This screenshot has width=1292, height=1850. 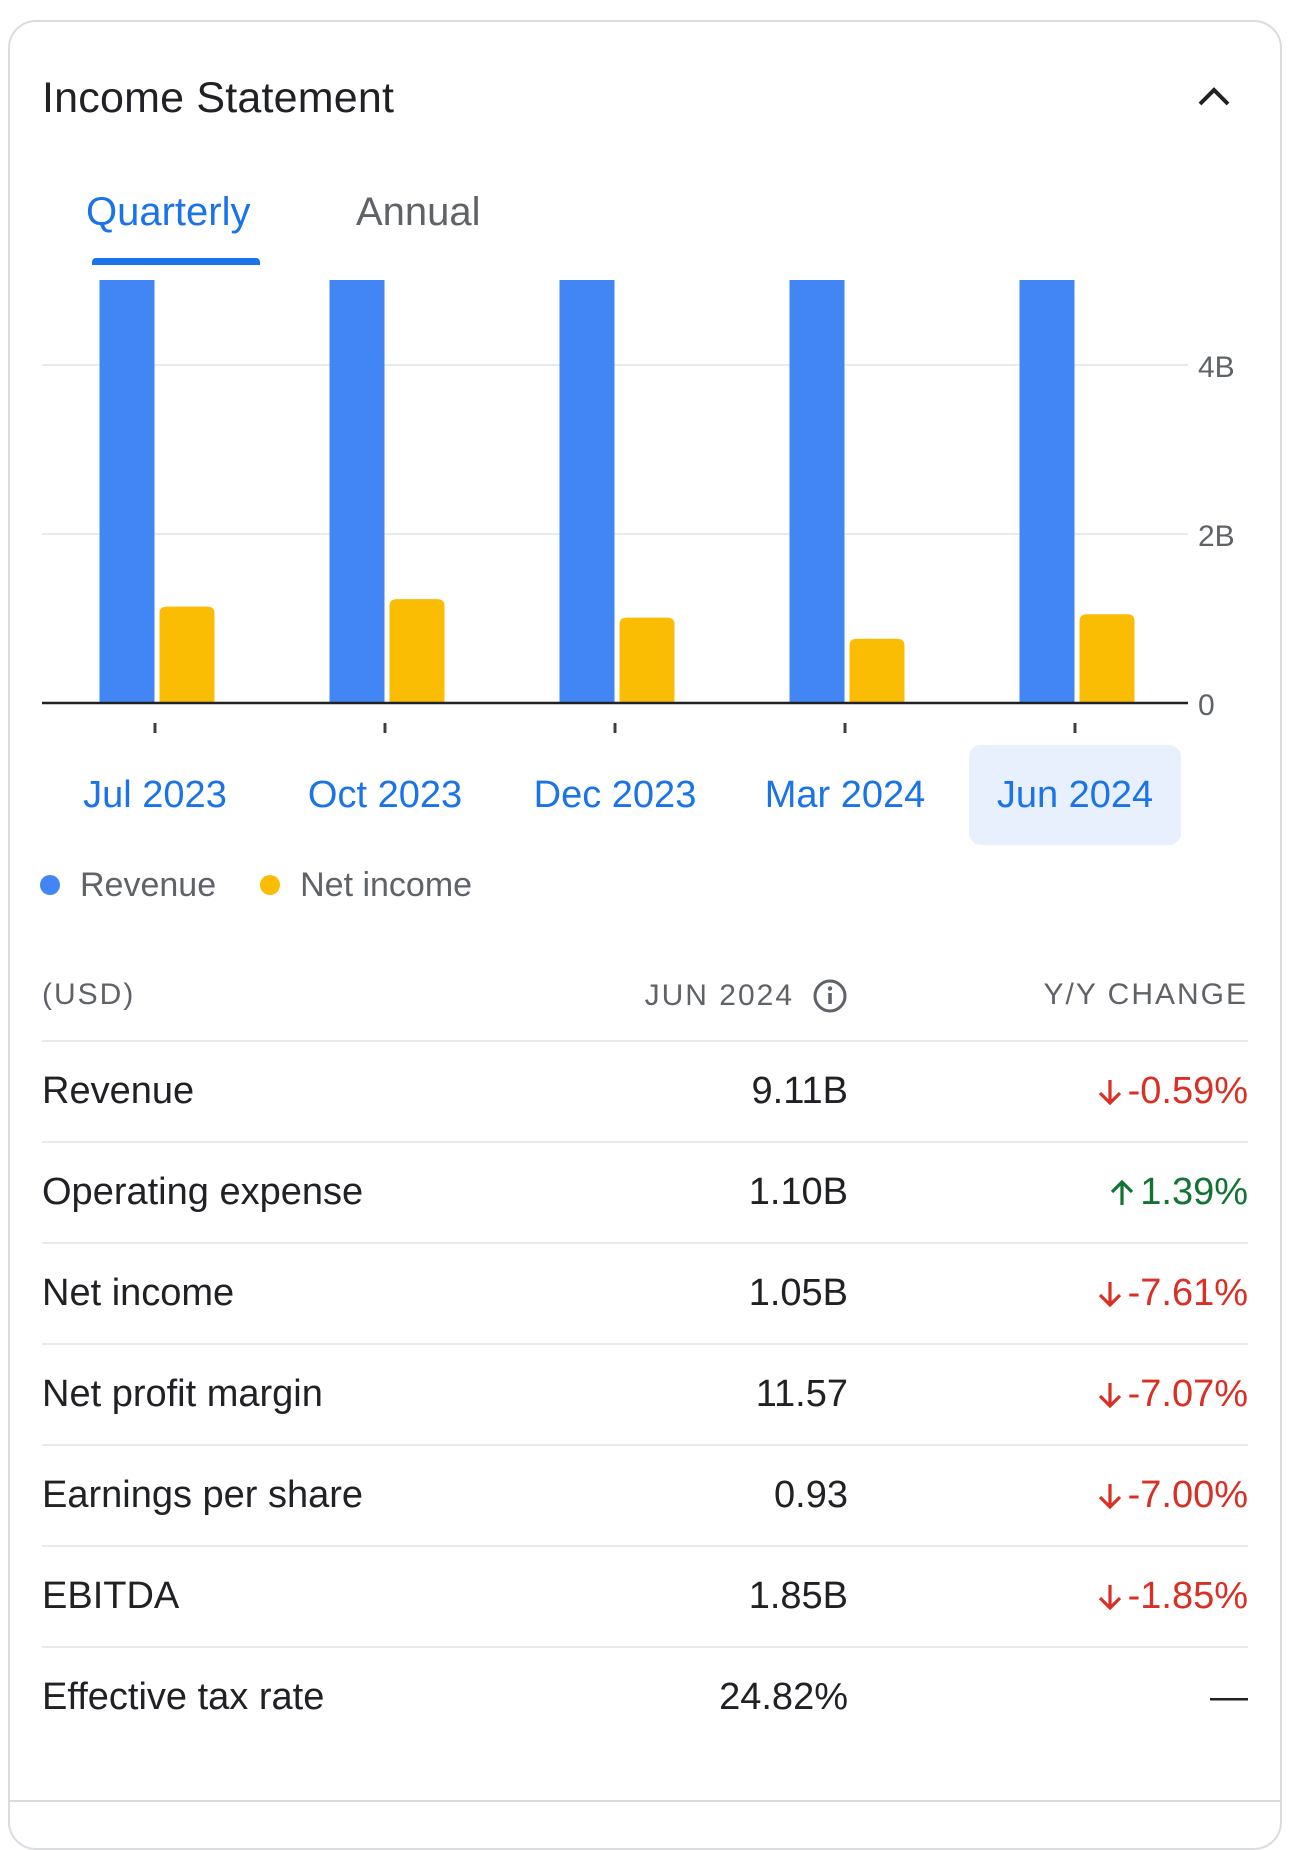 I want to click on metric-value: 24.82%, so click(x=783, y=1697).